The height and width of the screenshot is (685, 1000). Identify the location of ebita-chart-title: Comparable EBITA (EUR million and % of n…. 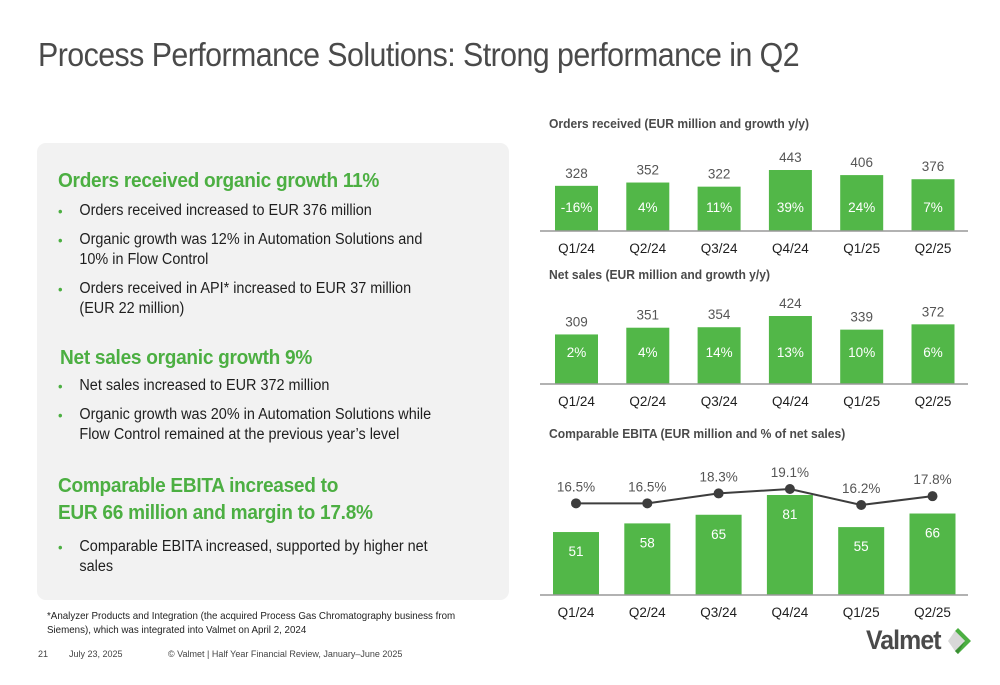
(697, 433).